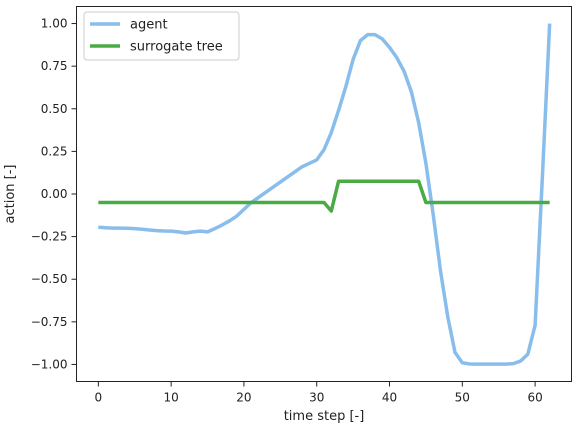 Image resolution: width=585 pixels, height=434 pixels. What do you see at coordinates (176, 47) in the screenshot?
I see `legend-label-surrogate-tree: surrogate tree` at bounding box center [176, 47].